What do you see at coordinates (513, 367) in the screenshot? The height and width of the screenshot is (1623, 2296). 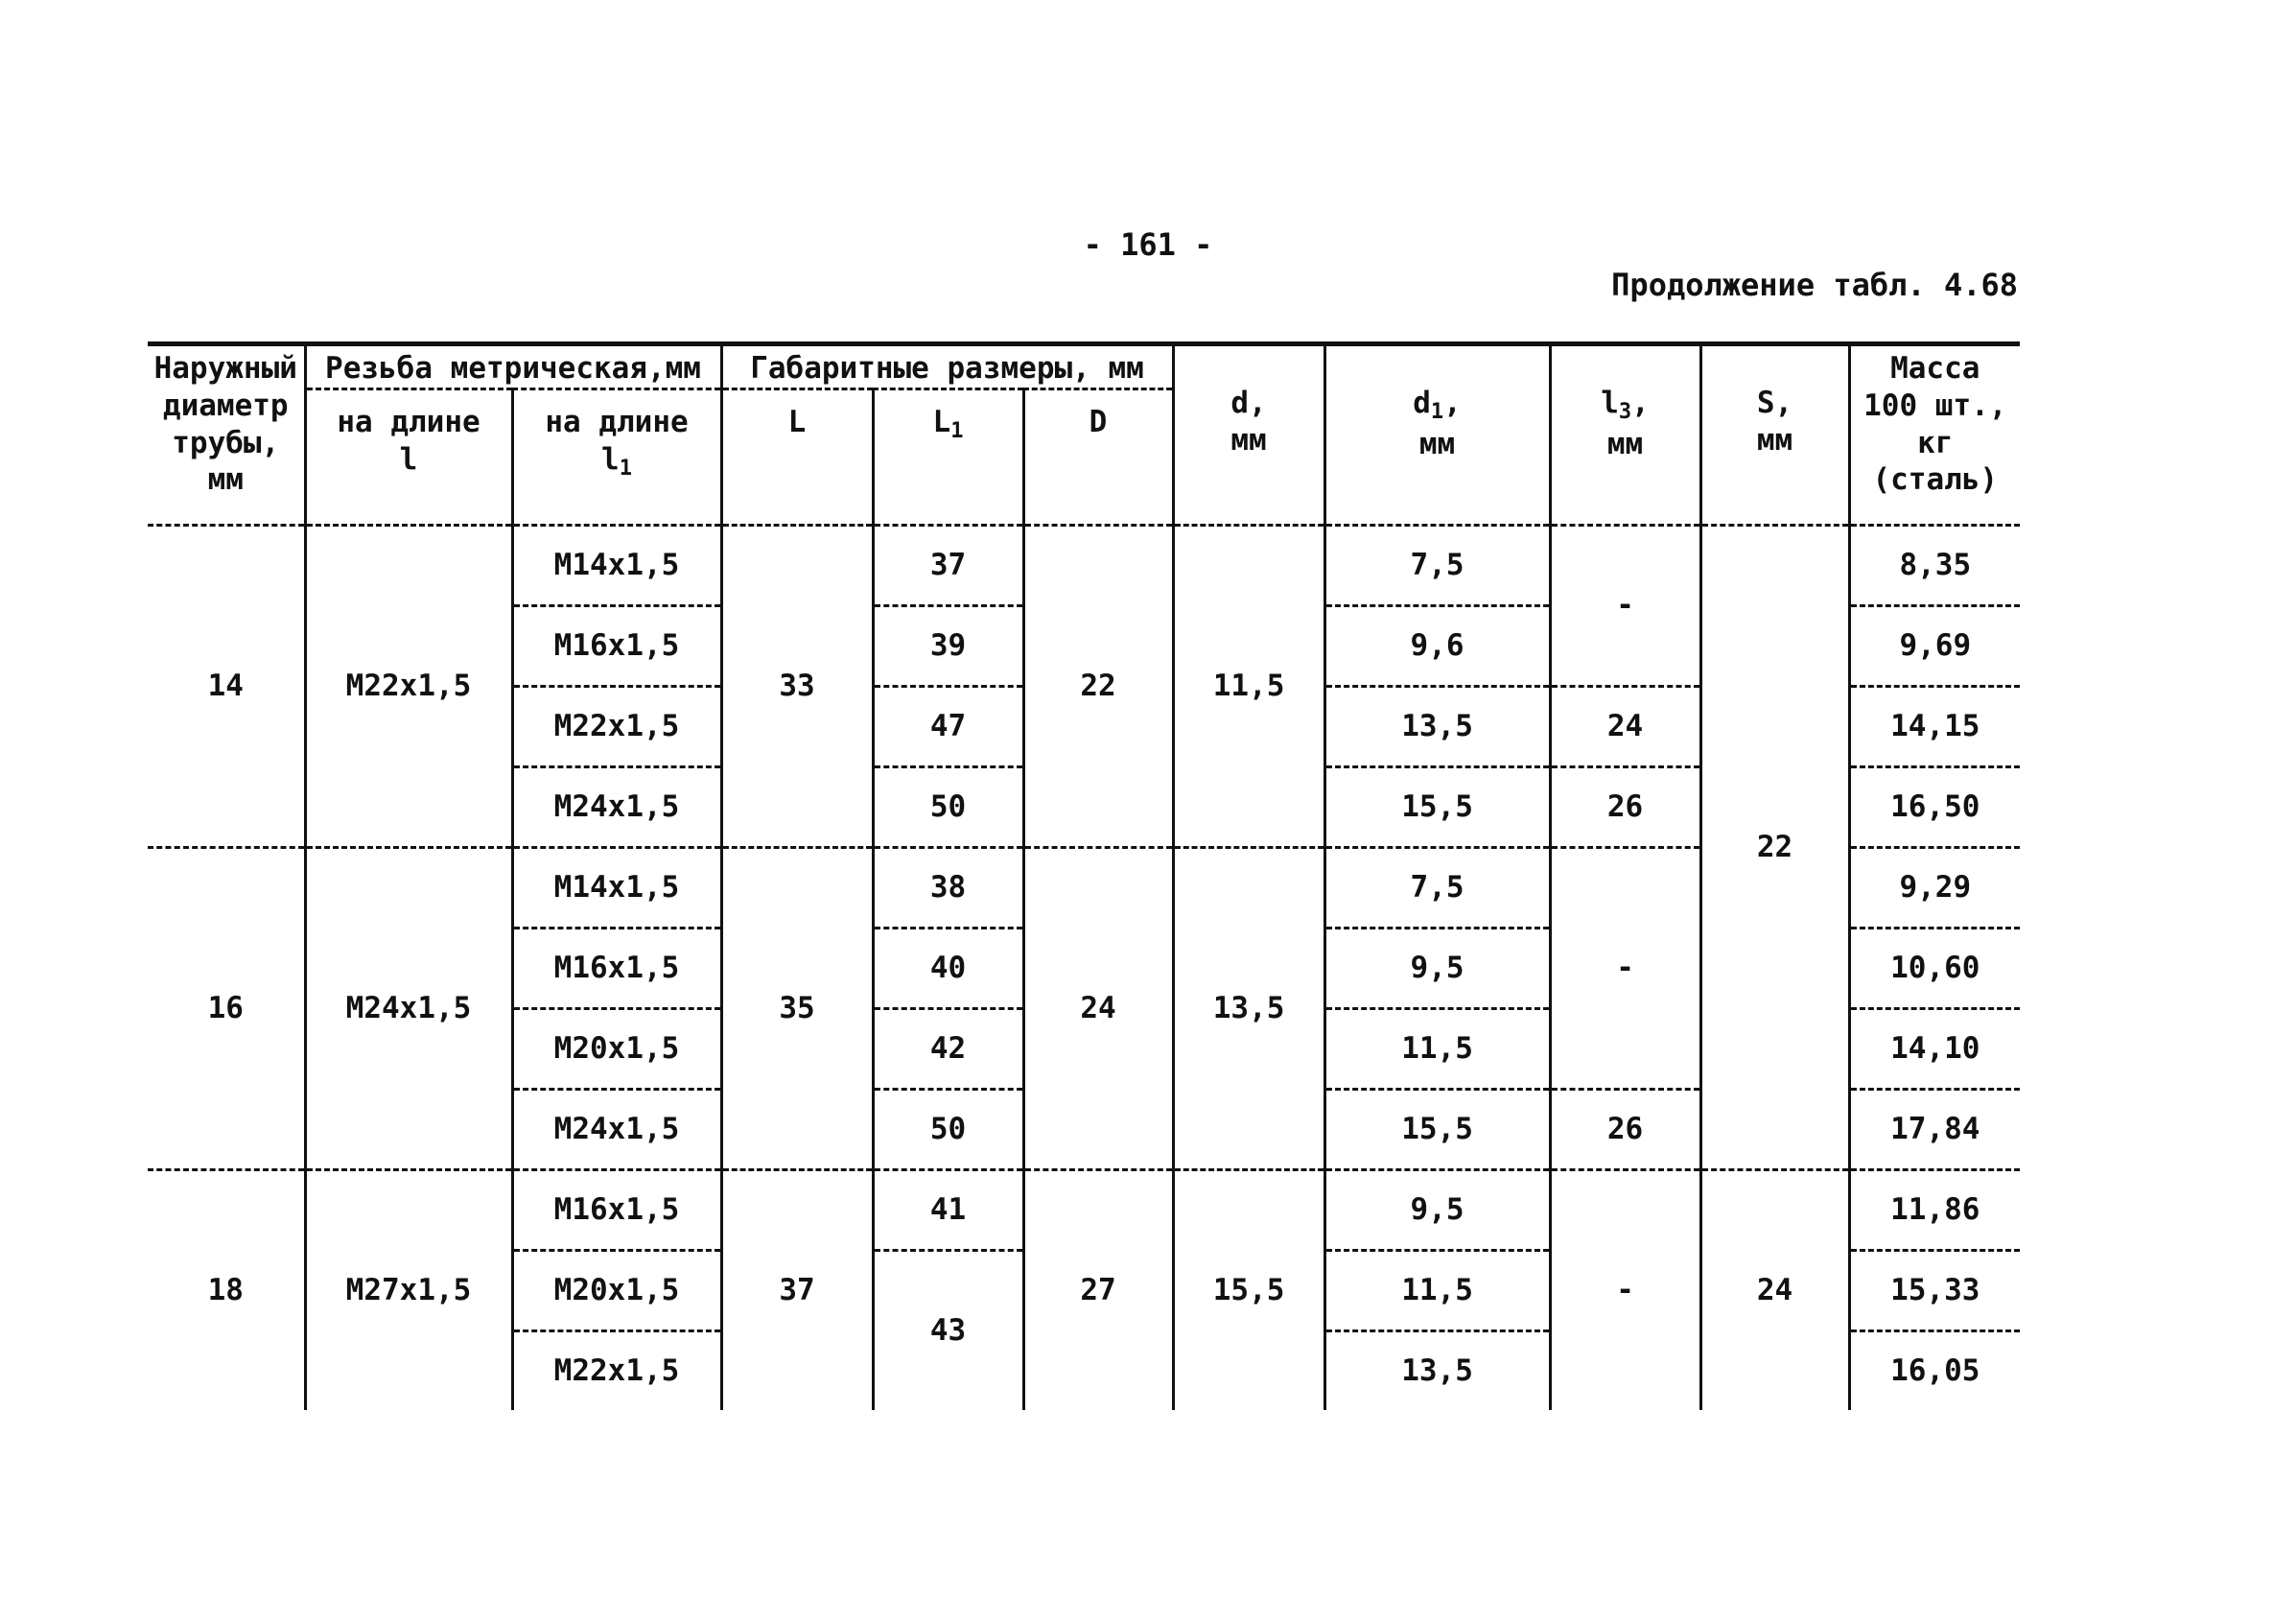 I see `header-thread: Резьба метрическая,мм` at bounding box center [513, 367].